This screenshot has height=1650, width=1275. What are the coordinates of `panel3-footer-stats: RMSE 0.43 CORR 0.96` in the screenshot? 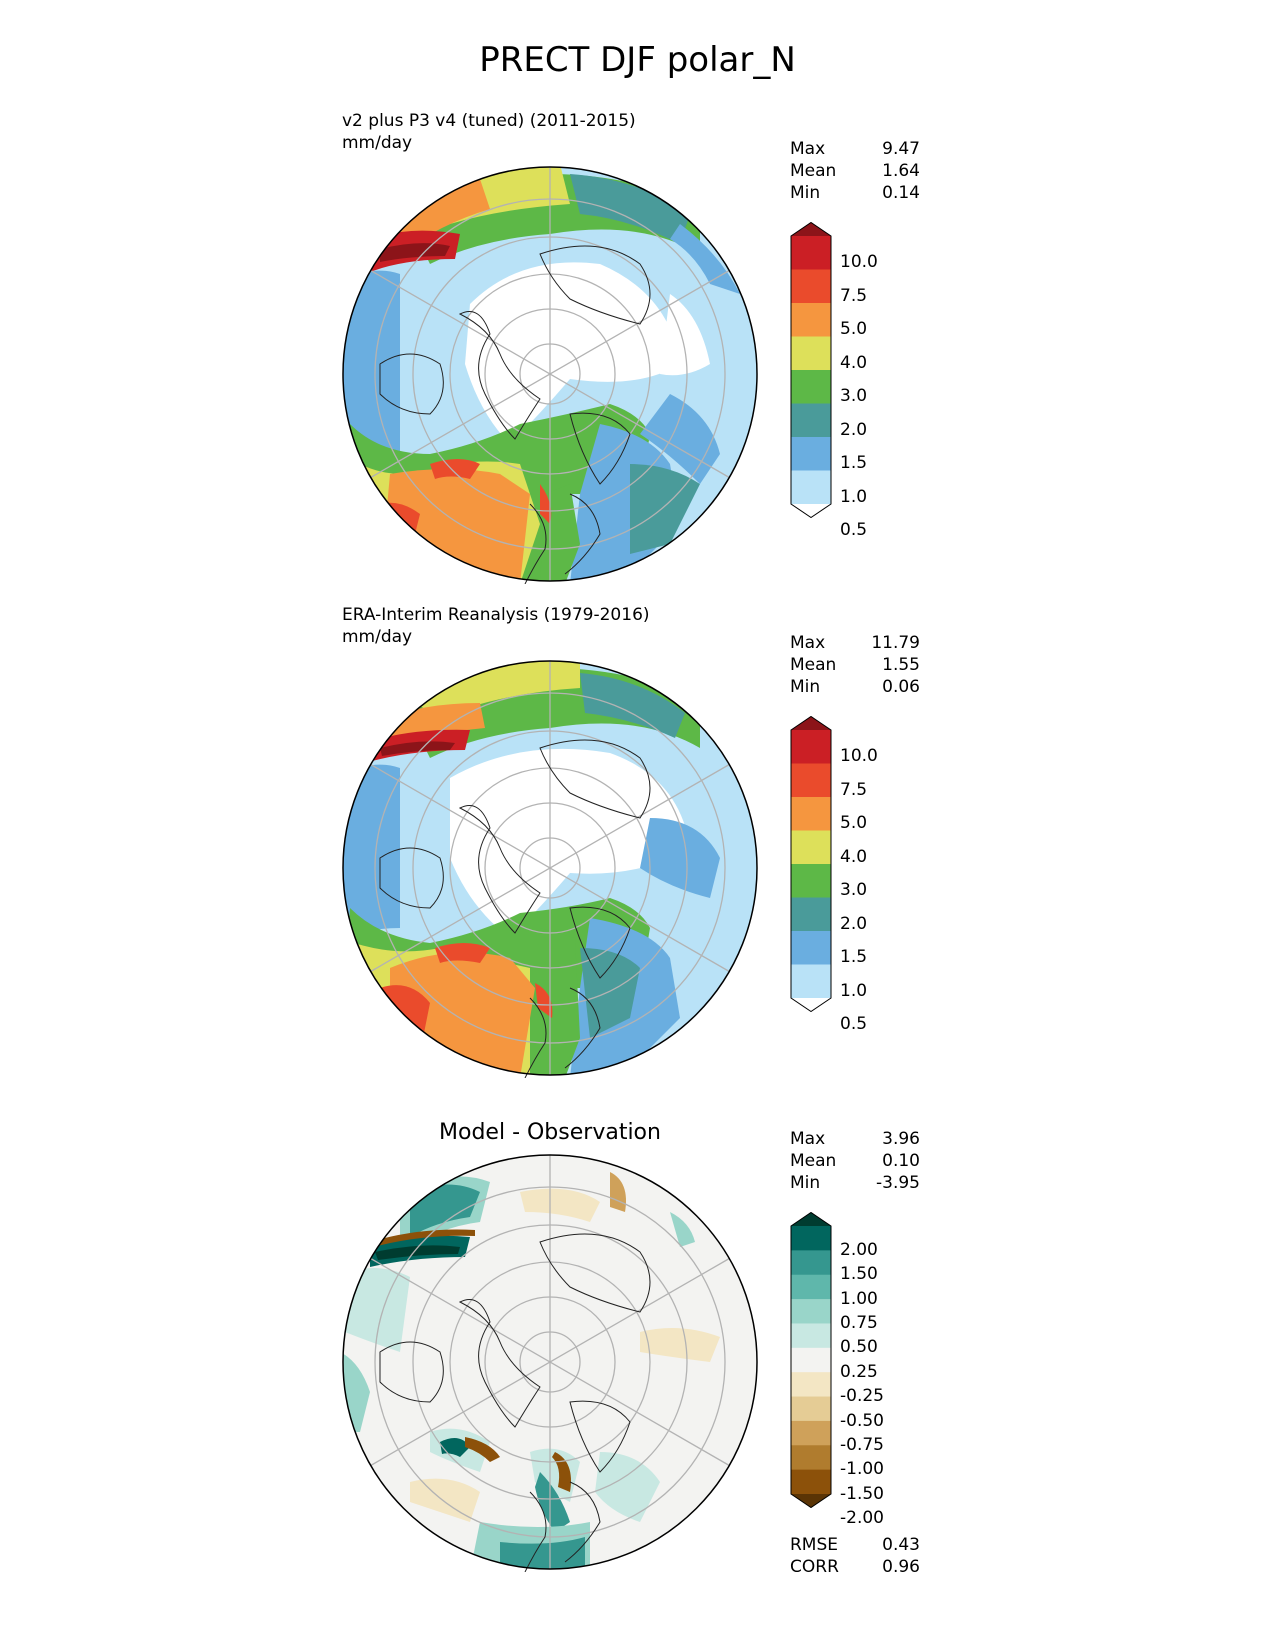 It's located at (855, 1556).